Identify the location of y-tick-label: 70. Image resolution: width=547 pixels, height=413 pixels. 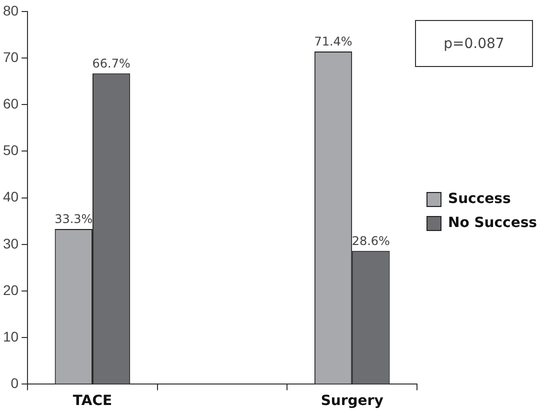
(10, 56).